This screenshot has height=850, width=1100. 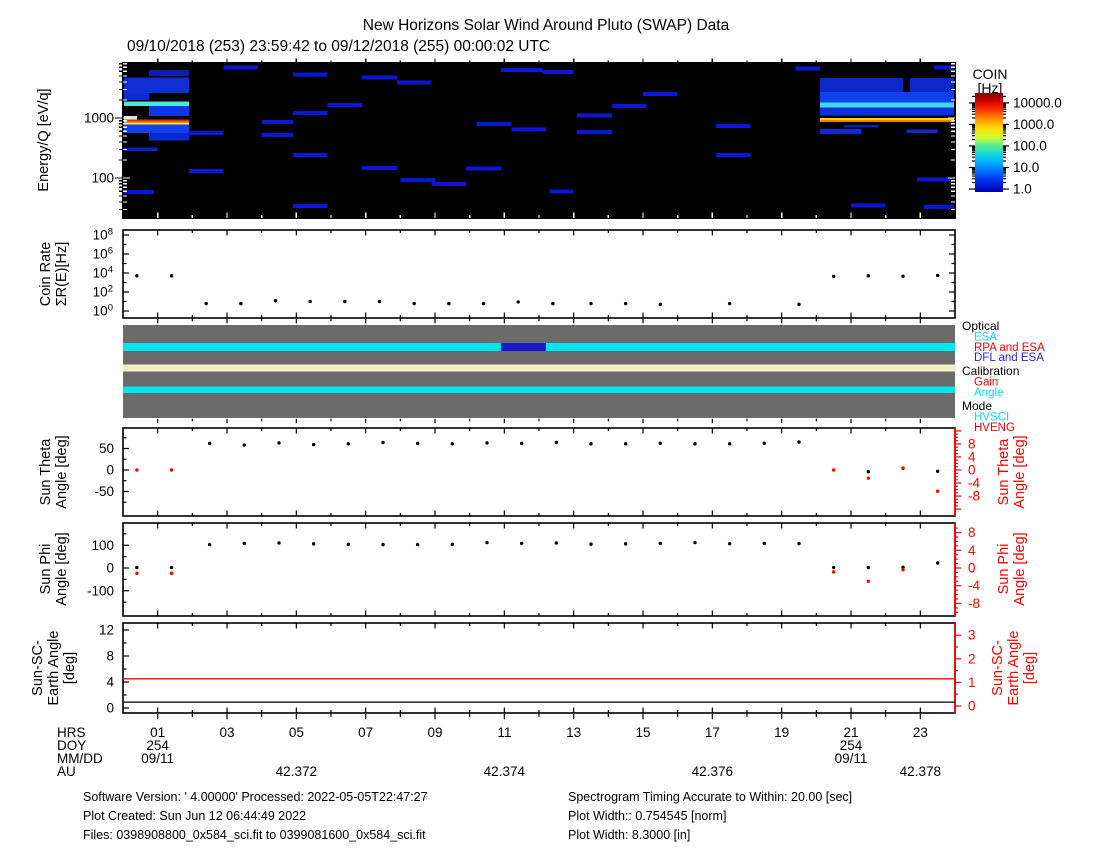 What do you see at coordinates (103, 254) in the screenshot?
I see `coin-tick-label: 106` at bounding box center [103, 254].